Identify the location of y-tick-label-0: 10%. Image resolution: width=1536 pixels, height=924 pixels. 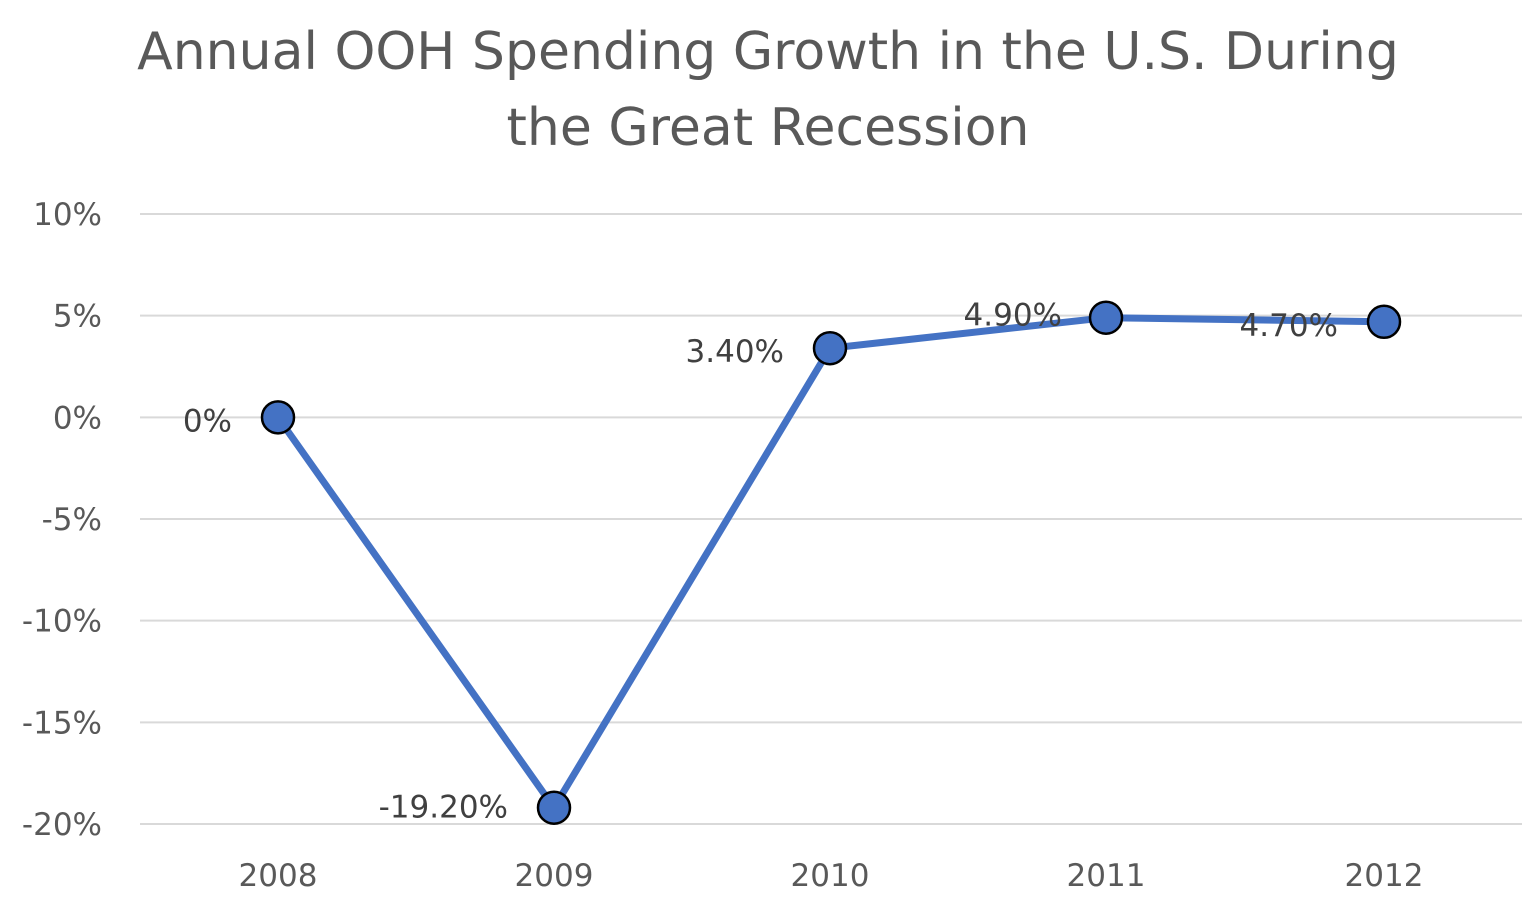
(67, 215).